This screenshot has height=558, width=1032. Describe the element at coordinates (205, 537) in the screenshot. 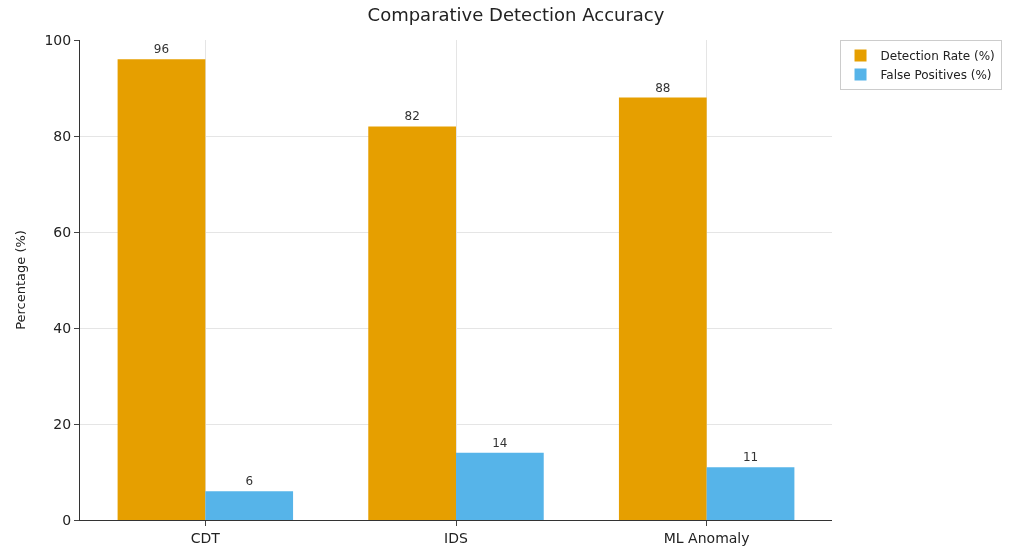

I see `x-tick-label: CDT` at that location.